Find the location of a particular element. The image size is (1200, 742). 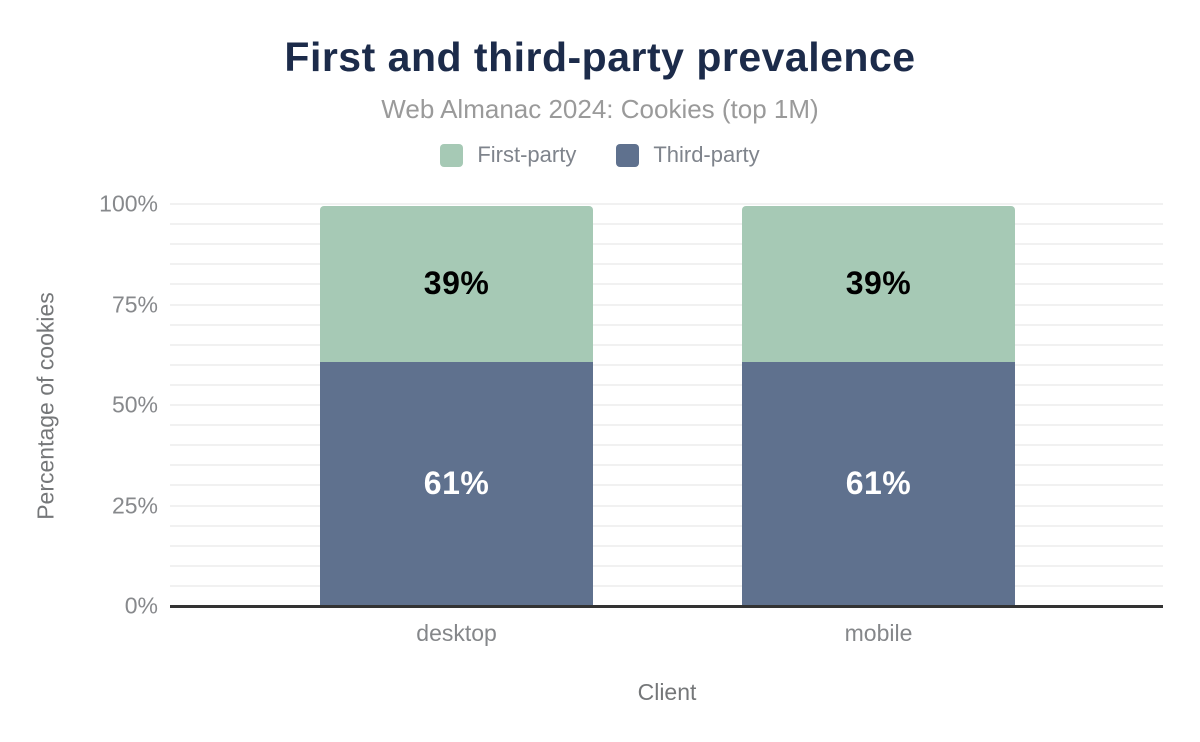

bar-segment-desktop-third-party: 61% is located at coordinates (457, 483).